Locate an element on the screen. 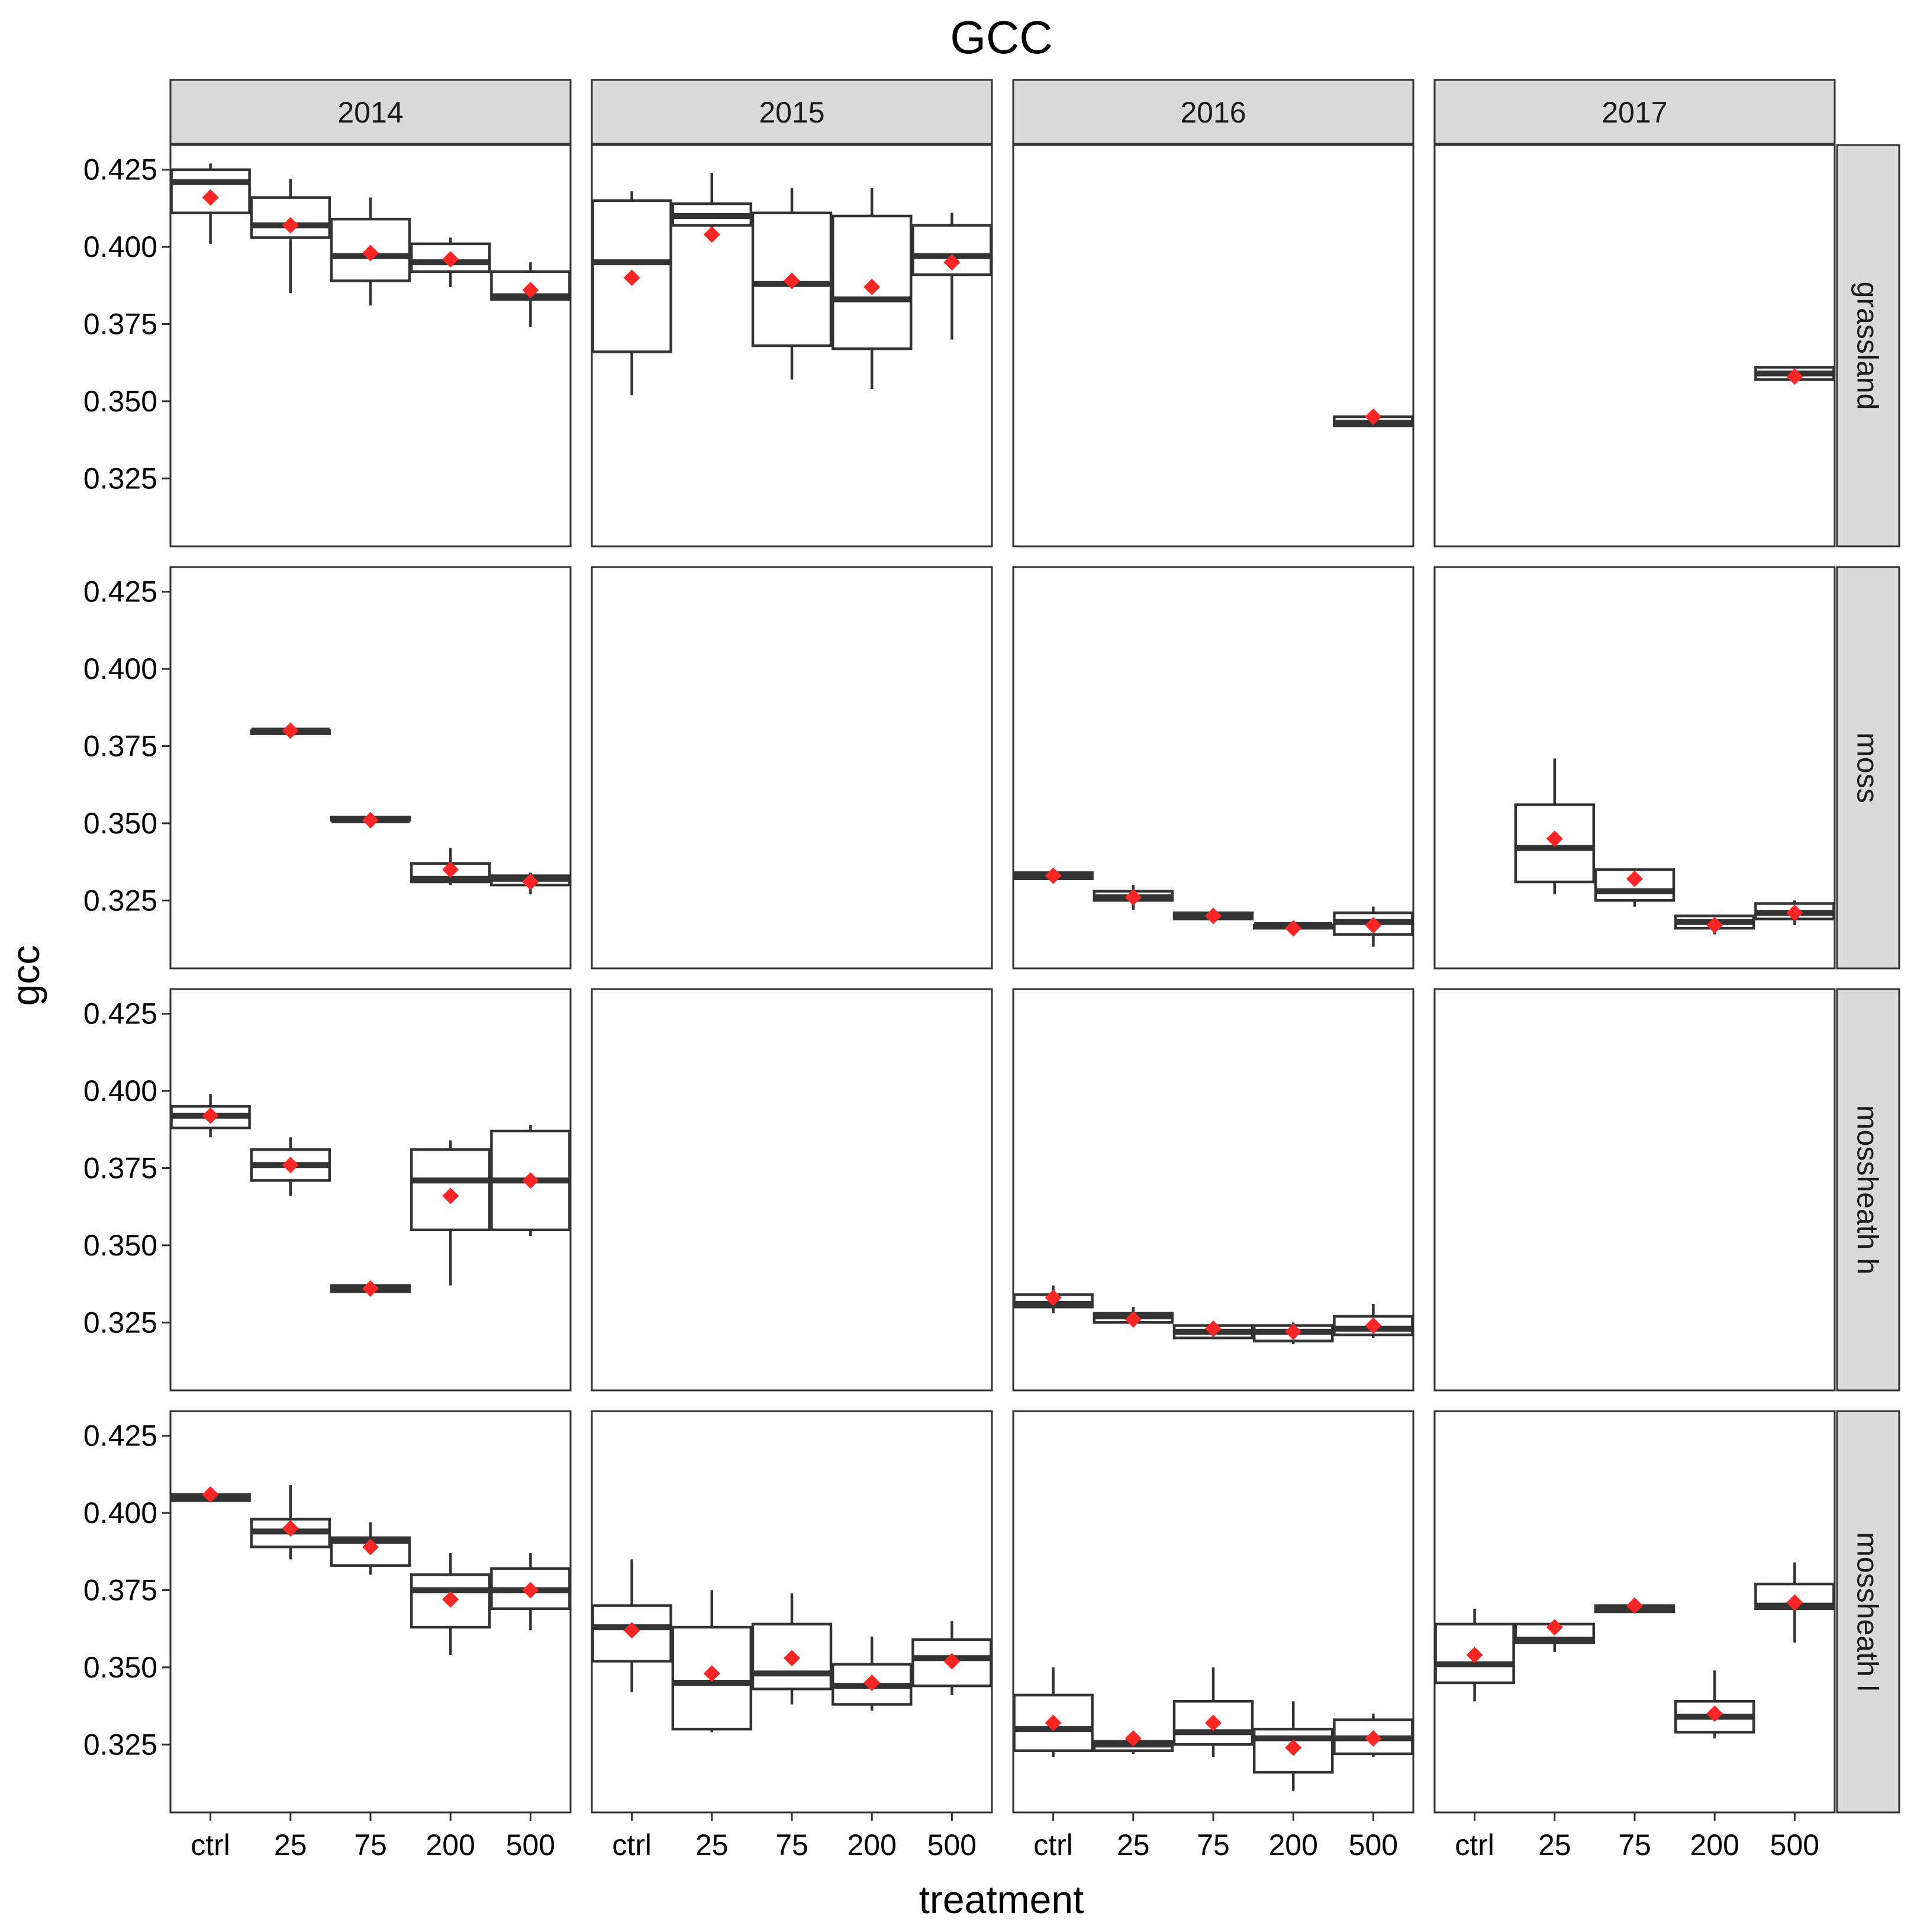  col-strip-label-2014: 2014 is located at coordinates (370, 113).